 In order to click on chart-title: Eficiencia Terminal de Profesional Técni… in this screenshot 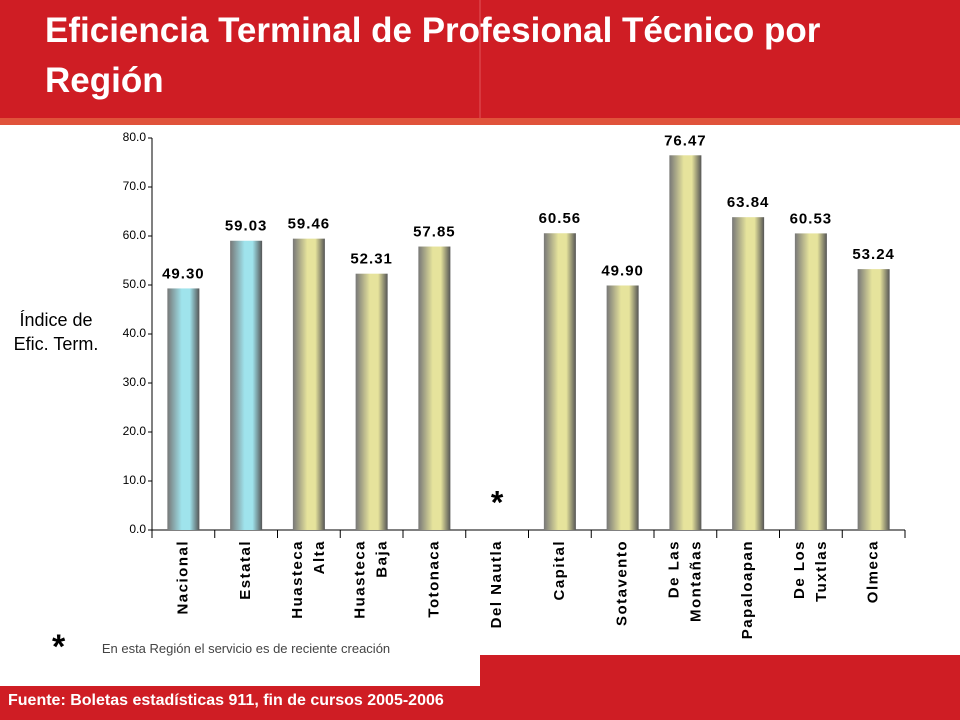, I will do `click(433, 55)`.